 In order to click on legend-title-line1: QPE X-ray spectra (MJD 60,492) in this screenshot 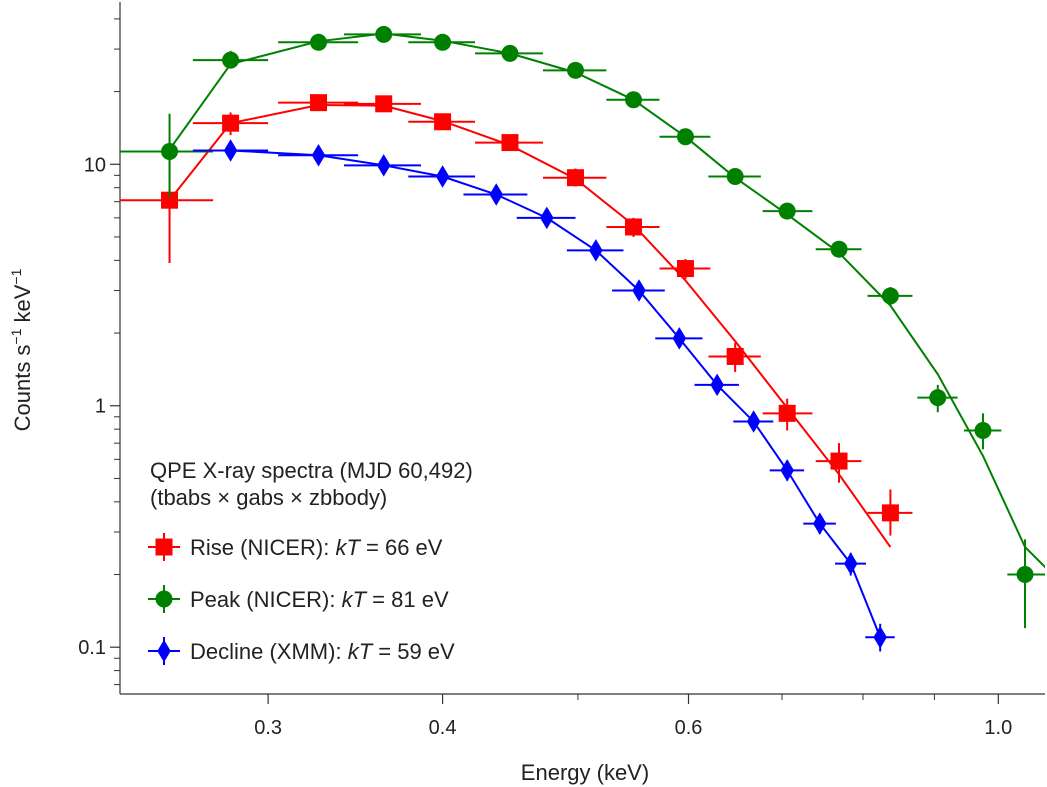, I will do `click(311, 470)`.